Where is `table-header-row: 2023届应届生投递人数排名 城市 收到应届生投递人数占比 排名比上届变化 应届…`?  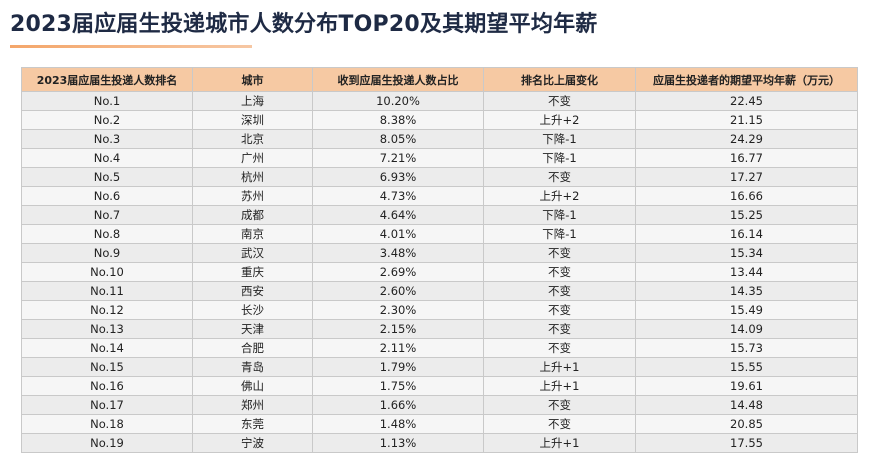
table-header-row: 2023届应届生投递人数排名 城市 收到应届生投递人数占比 排名比上届变化 应届… is located at coordinates (439, 79).